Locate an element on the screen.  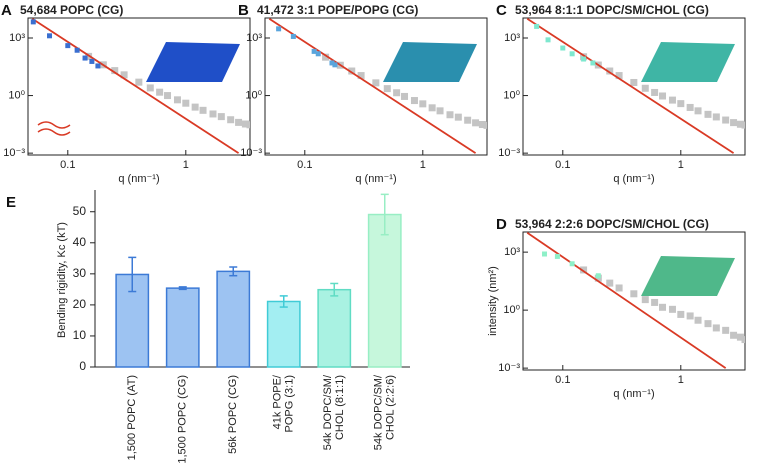
x-tick-label: 0.1 is located at coordinates (304, 165).